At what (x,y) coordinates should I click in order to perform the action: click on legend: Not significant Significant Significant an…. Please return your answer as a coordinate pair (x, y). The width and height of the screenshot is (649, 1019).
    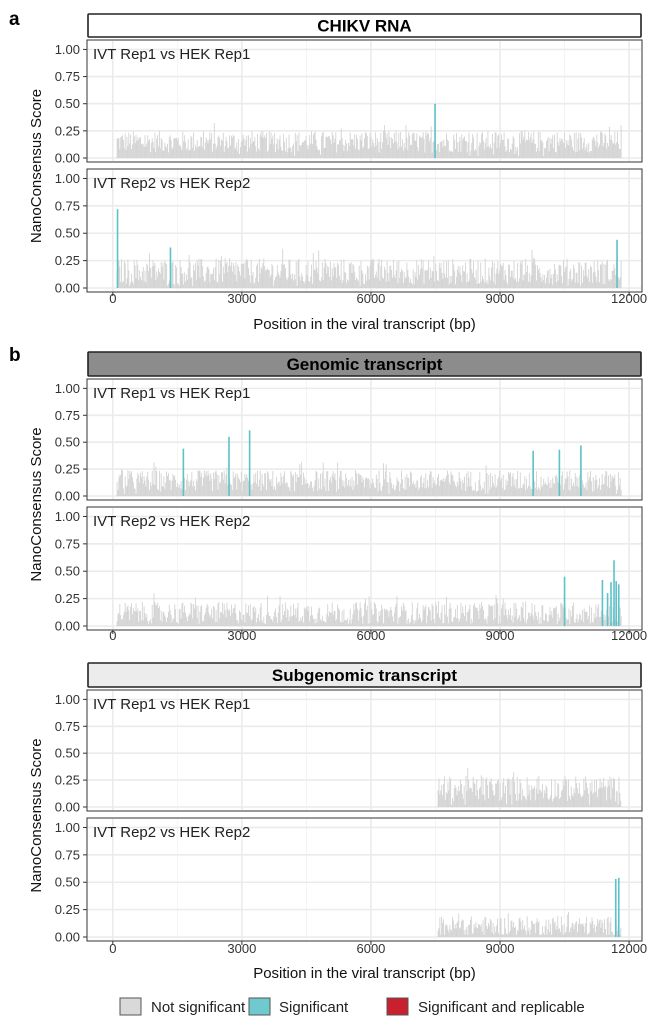
    Looking at the image, I should click on (352, 1006).